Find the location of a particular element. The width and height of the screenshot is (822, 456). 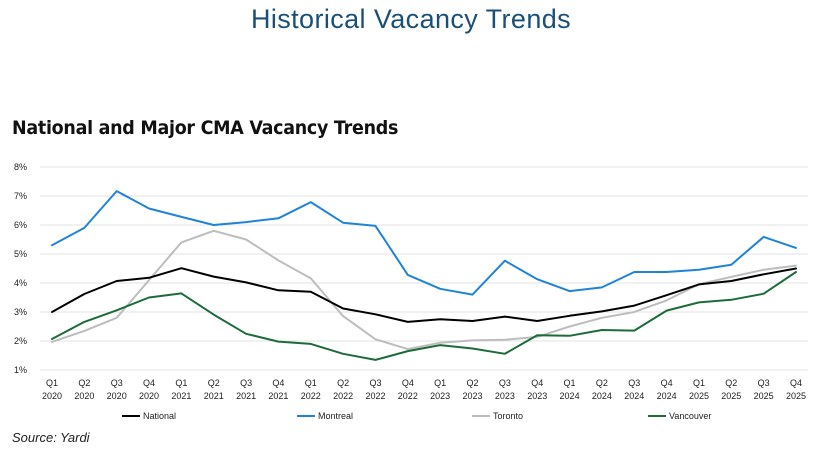

y-tick-label: 6% is located at coordinates (20, 225).